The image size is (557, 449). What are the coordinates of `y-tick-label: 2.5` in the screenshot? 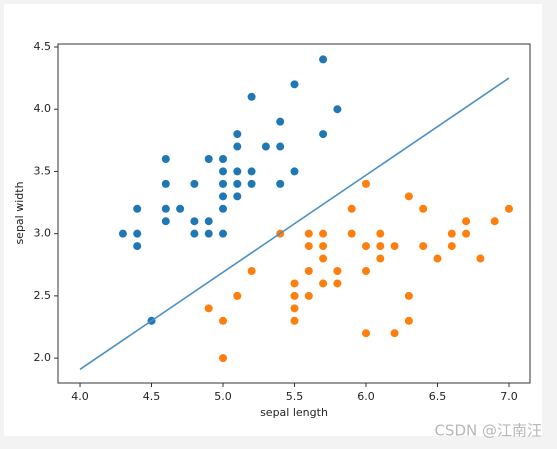 It's located at (43, 295).